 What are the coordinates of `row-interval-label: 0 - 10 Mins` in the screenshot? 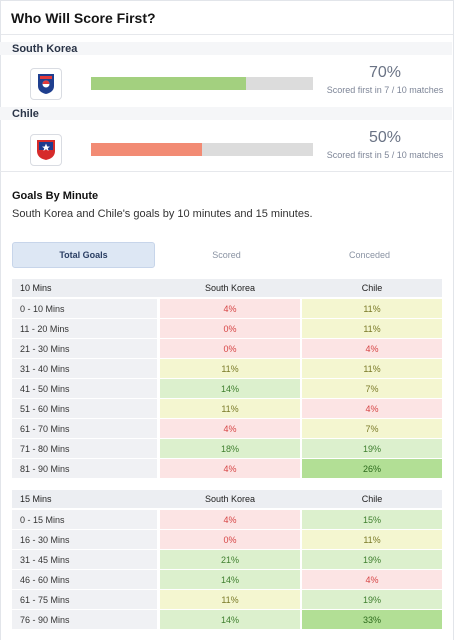 It's located at (84, 308).